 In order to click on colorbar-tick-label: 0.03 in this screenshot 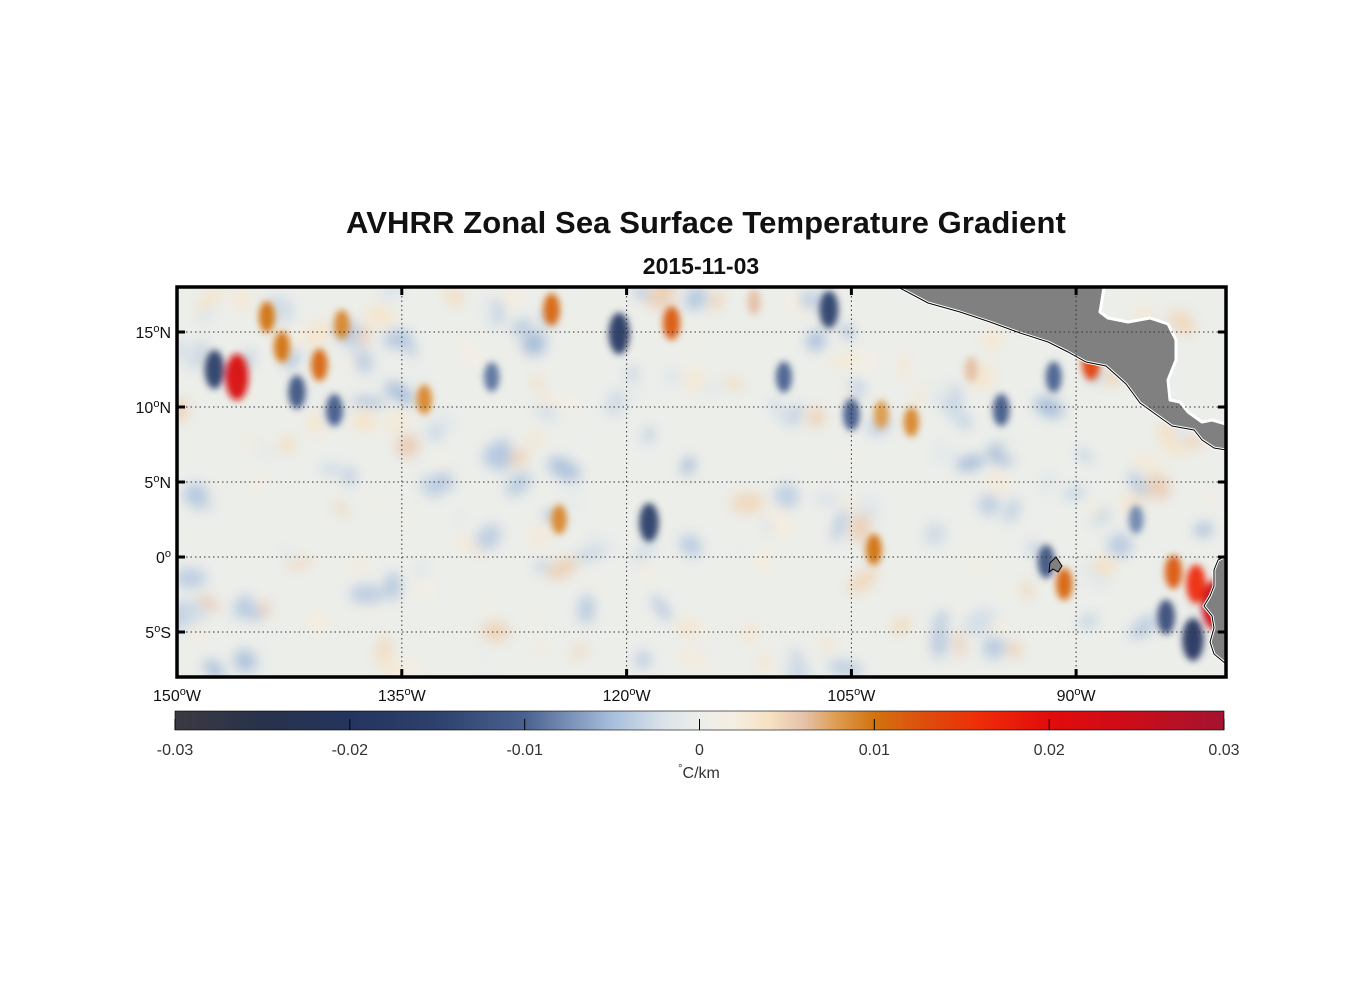, I will do `click(1223, 750)`.